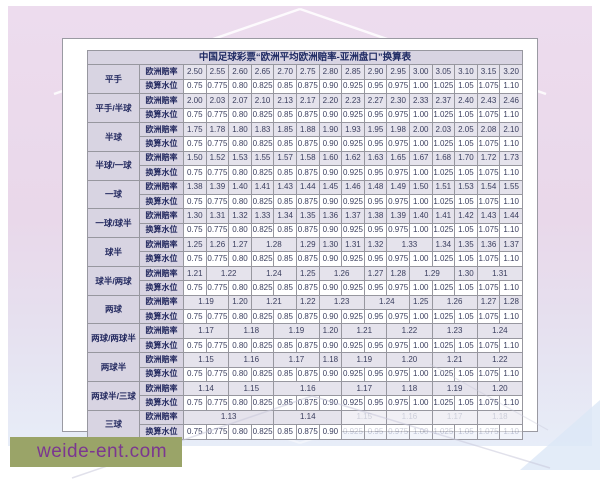  What do you see at coordinates (195, 129) in the screenshot?
I see `odds-cell: 1.75` at bounding box center [195, 129].